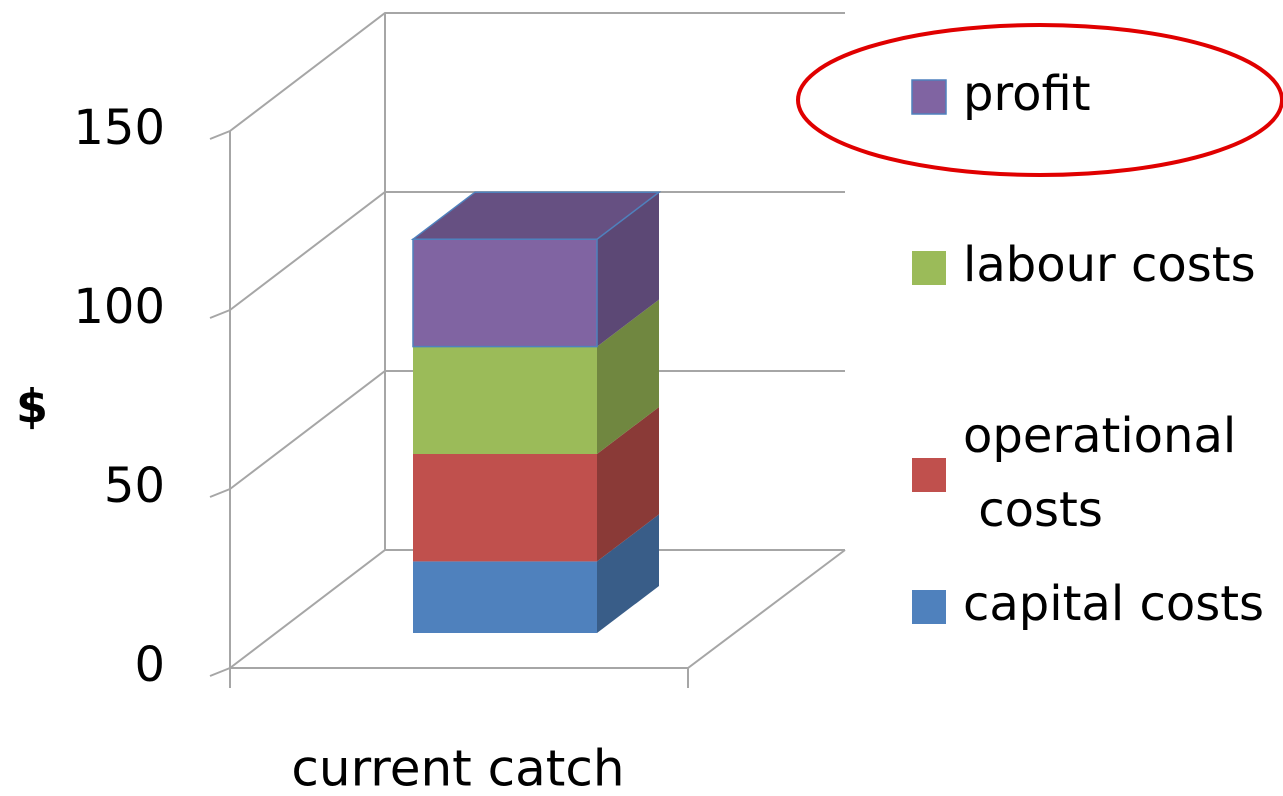  I want to click on bar-outline, so click(505, 293).